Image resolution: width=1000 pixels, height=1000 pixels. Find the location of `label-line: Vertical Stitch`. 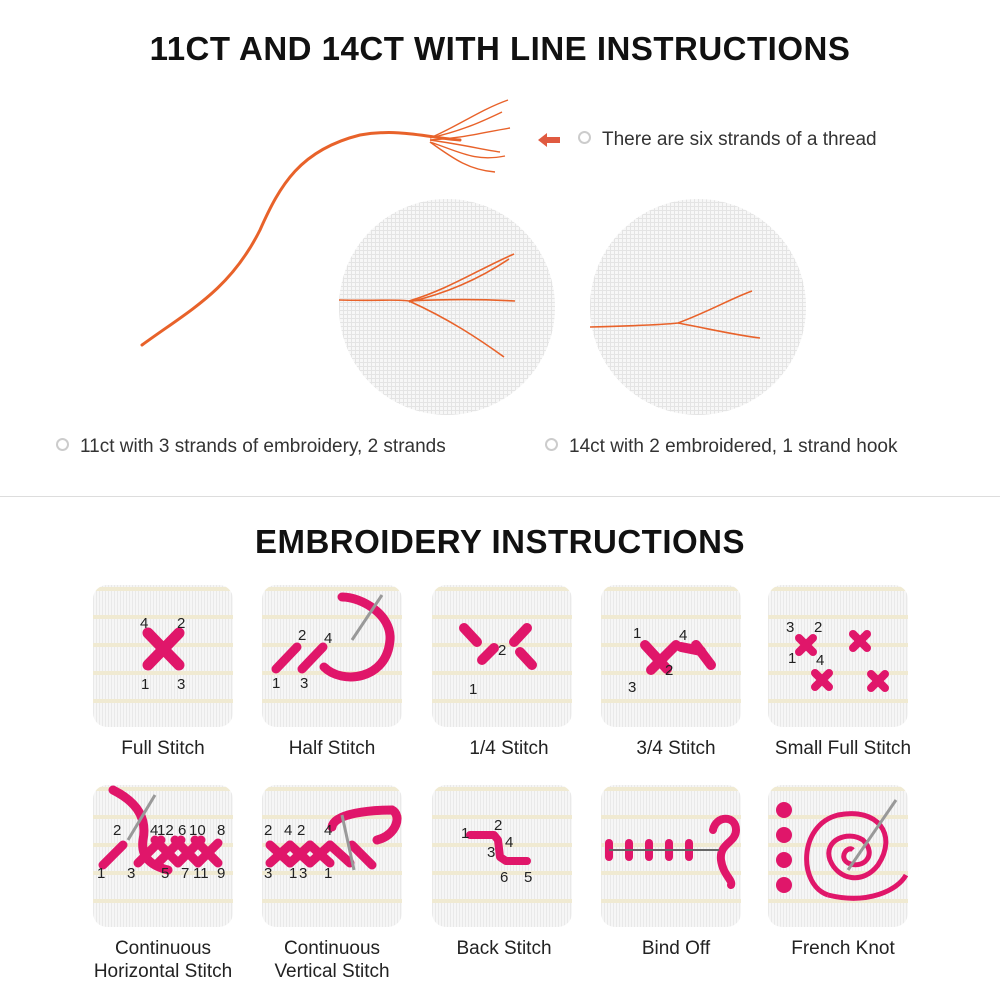

label-line: Vertical Stitch is located at coordinates (332, 971).